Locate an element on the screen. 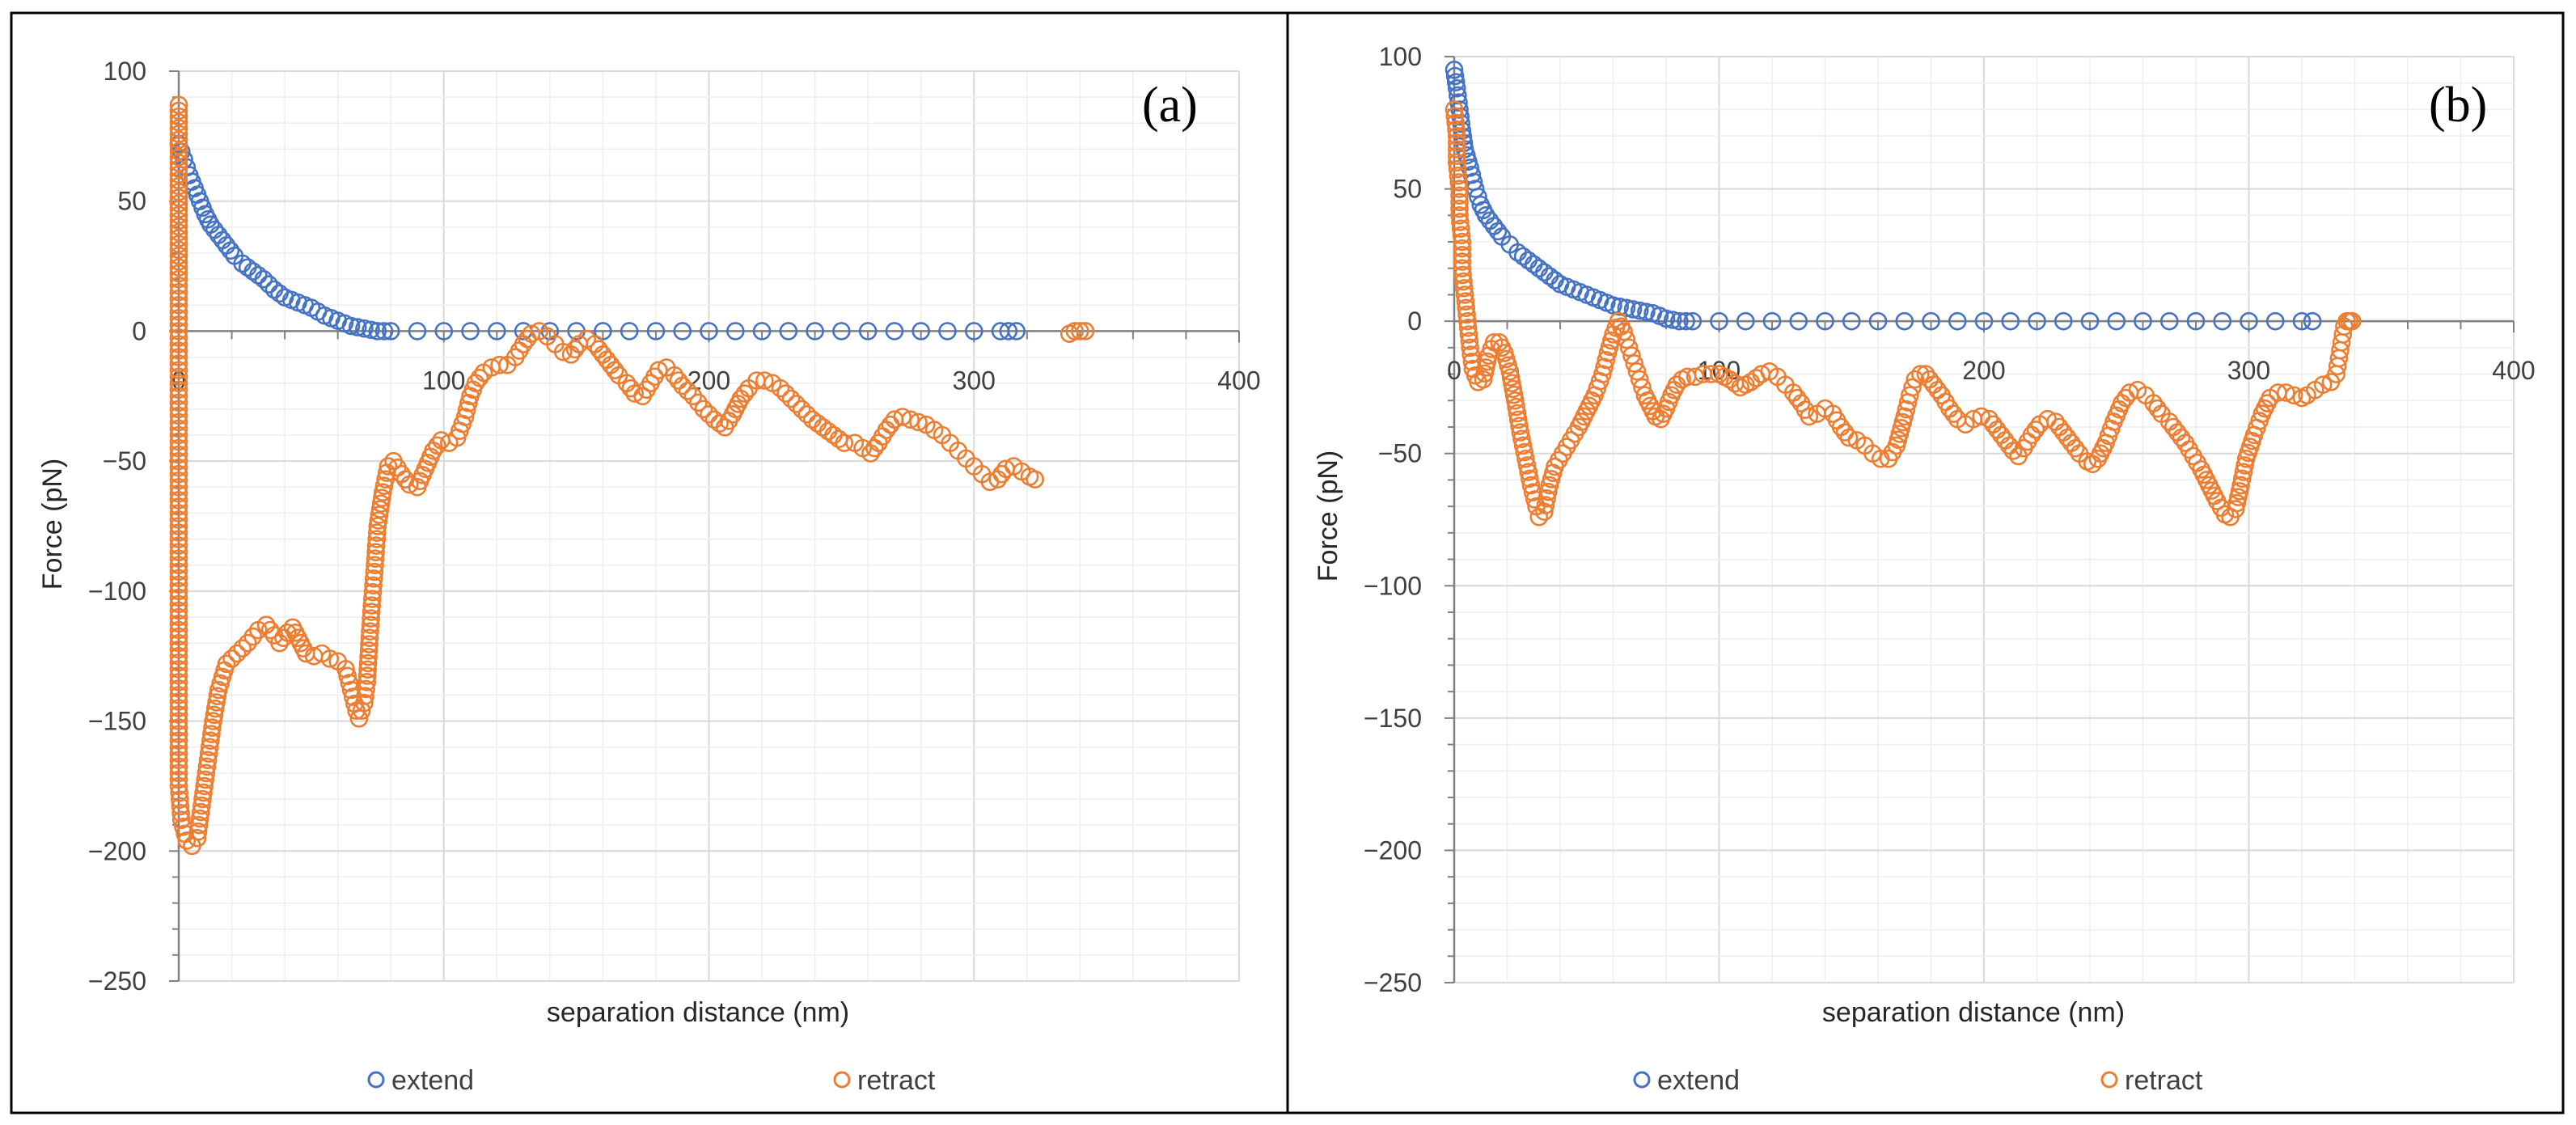 The image size is (2576, 1125). panel-a-legend-extend-label: extend is located at coordinates (433, 1080).